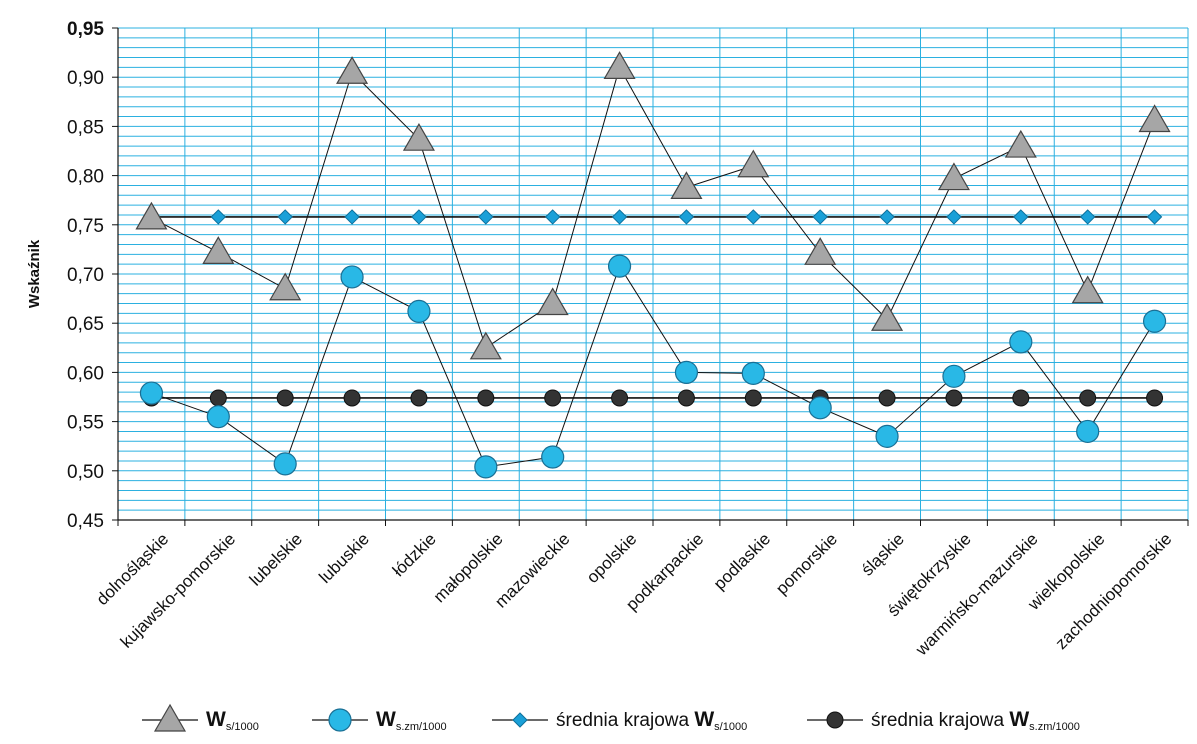 This screenshot has height=744, width=1197. I want to click on legend-label: średnia krajowa Ws/1000, so click(651, 720).